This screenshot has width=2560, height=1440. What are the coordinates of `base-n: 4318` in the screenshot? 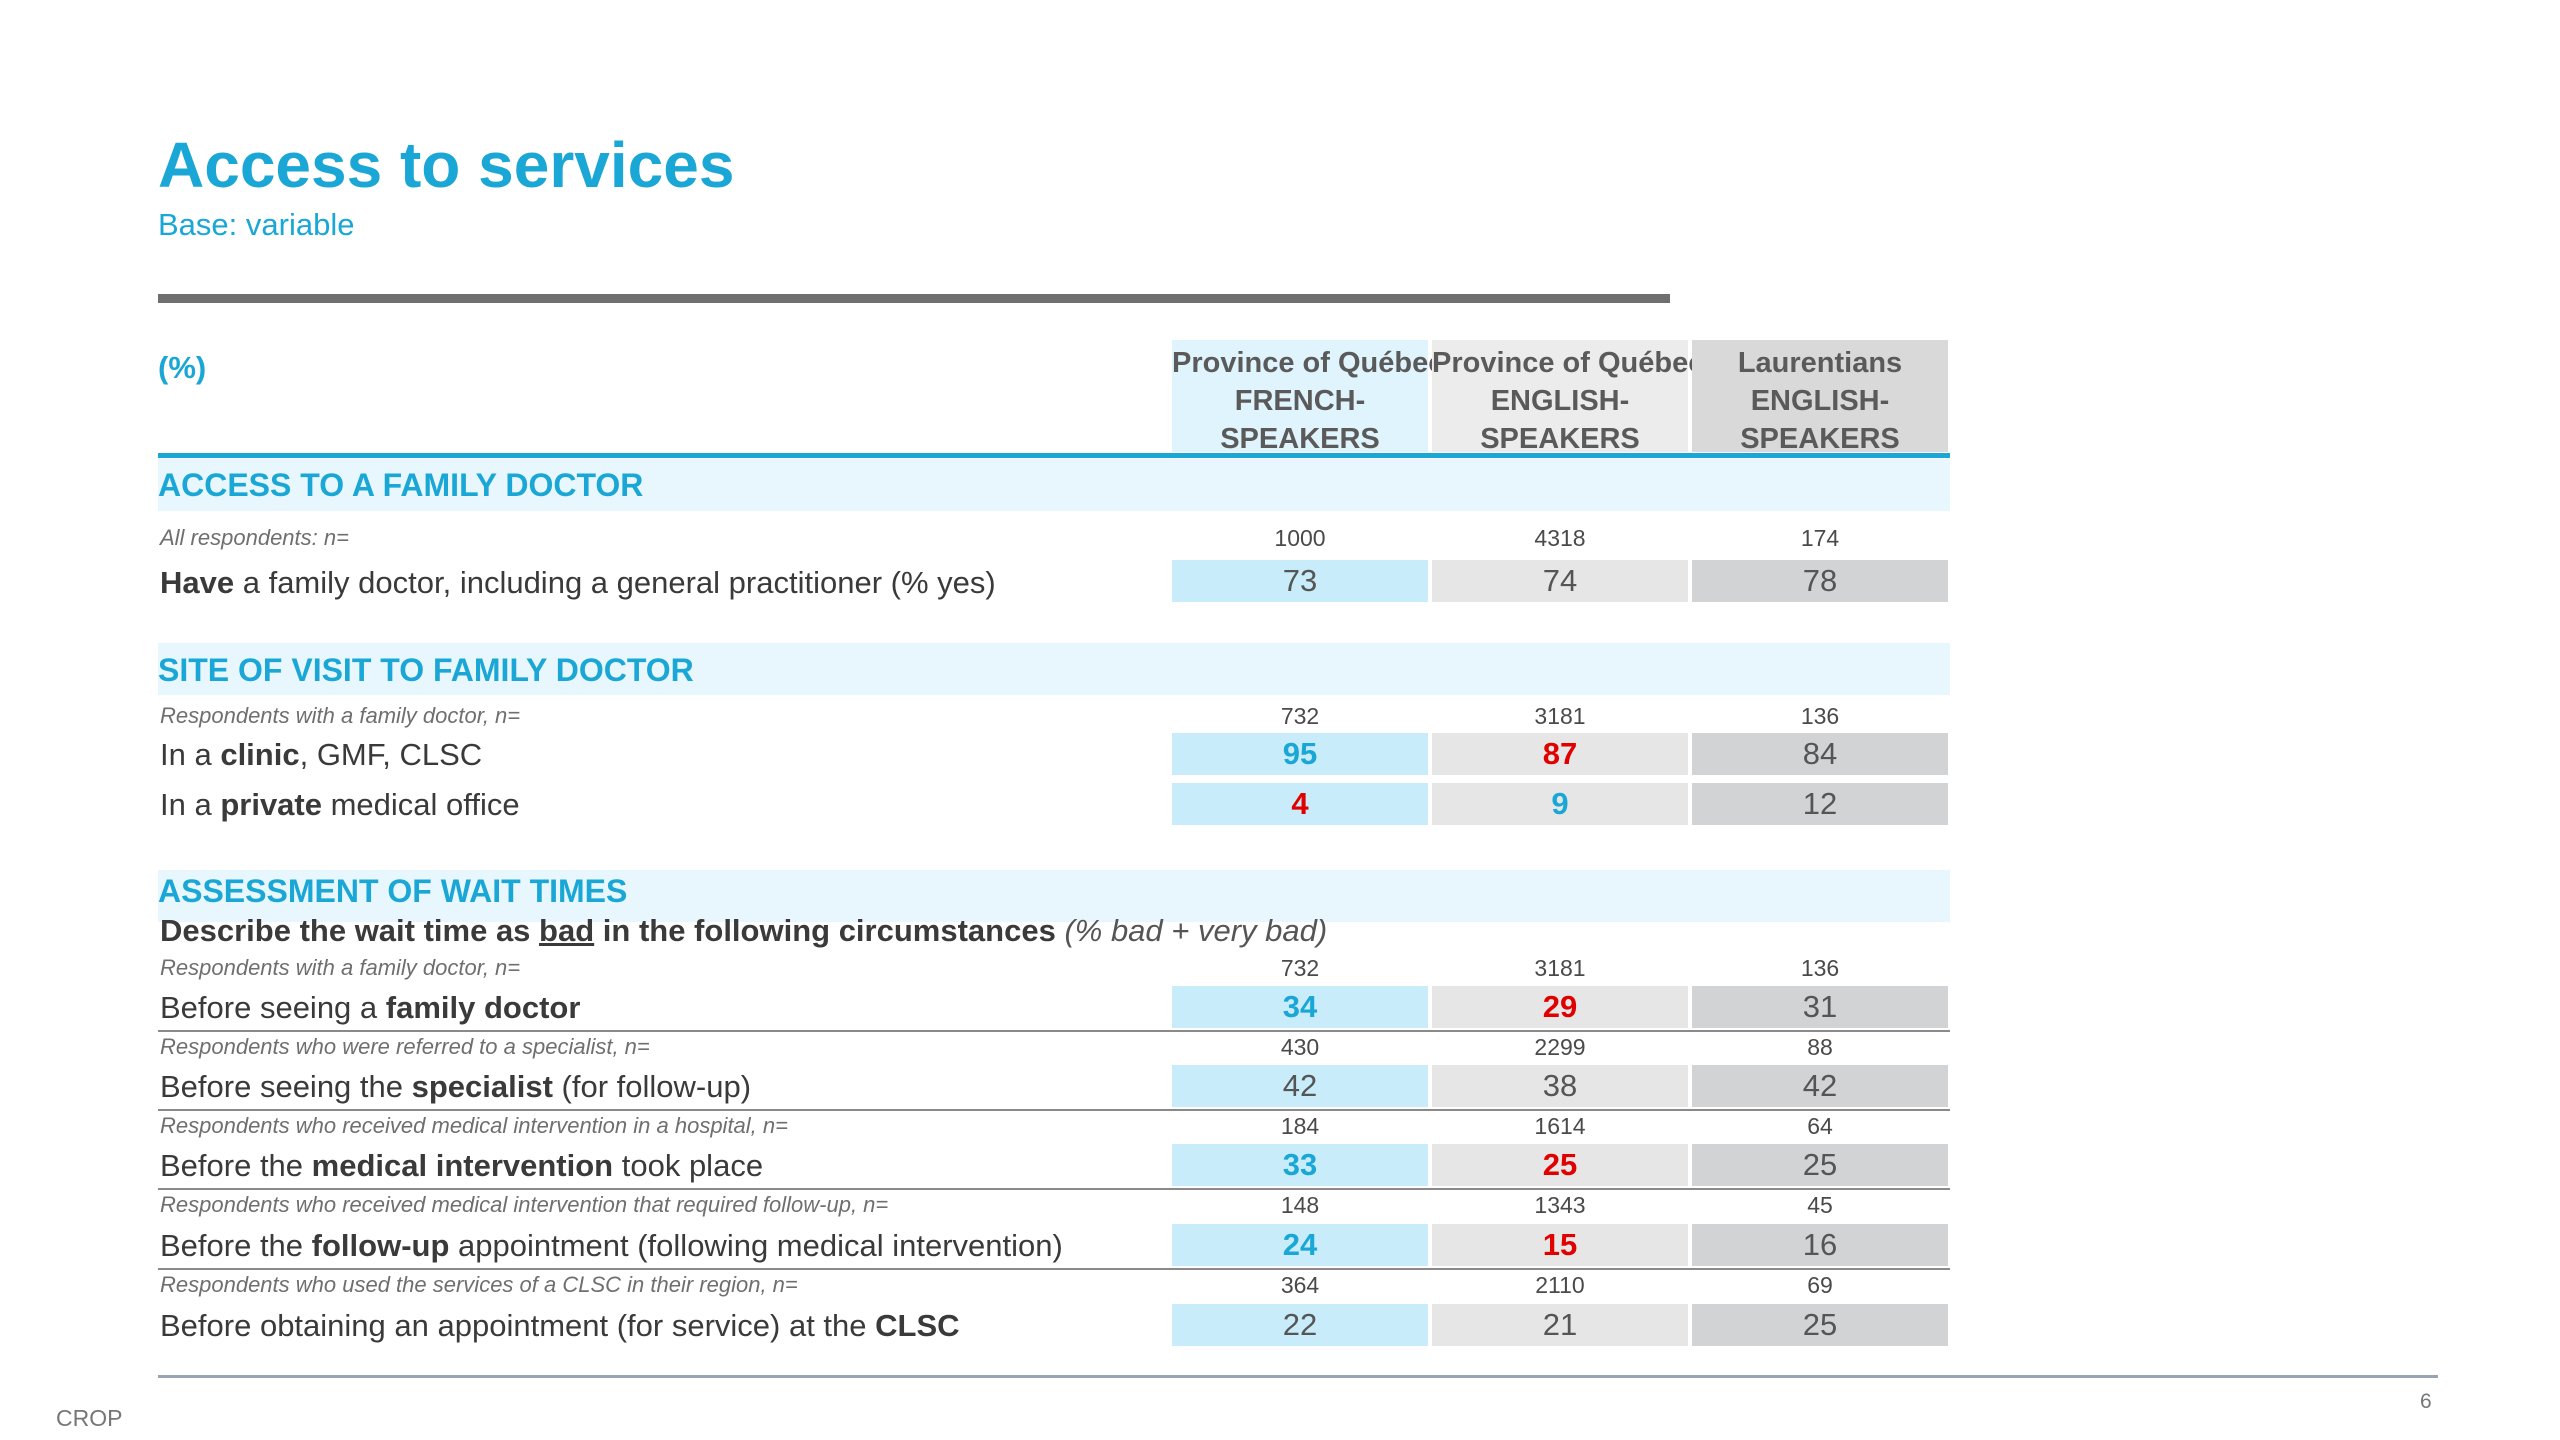 It's located at (1560, 538).